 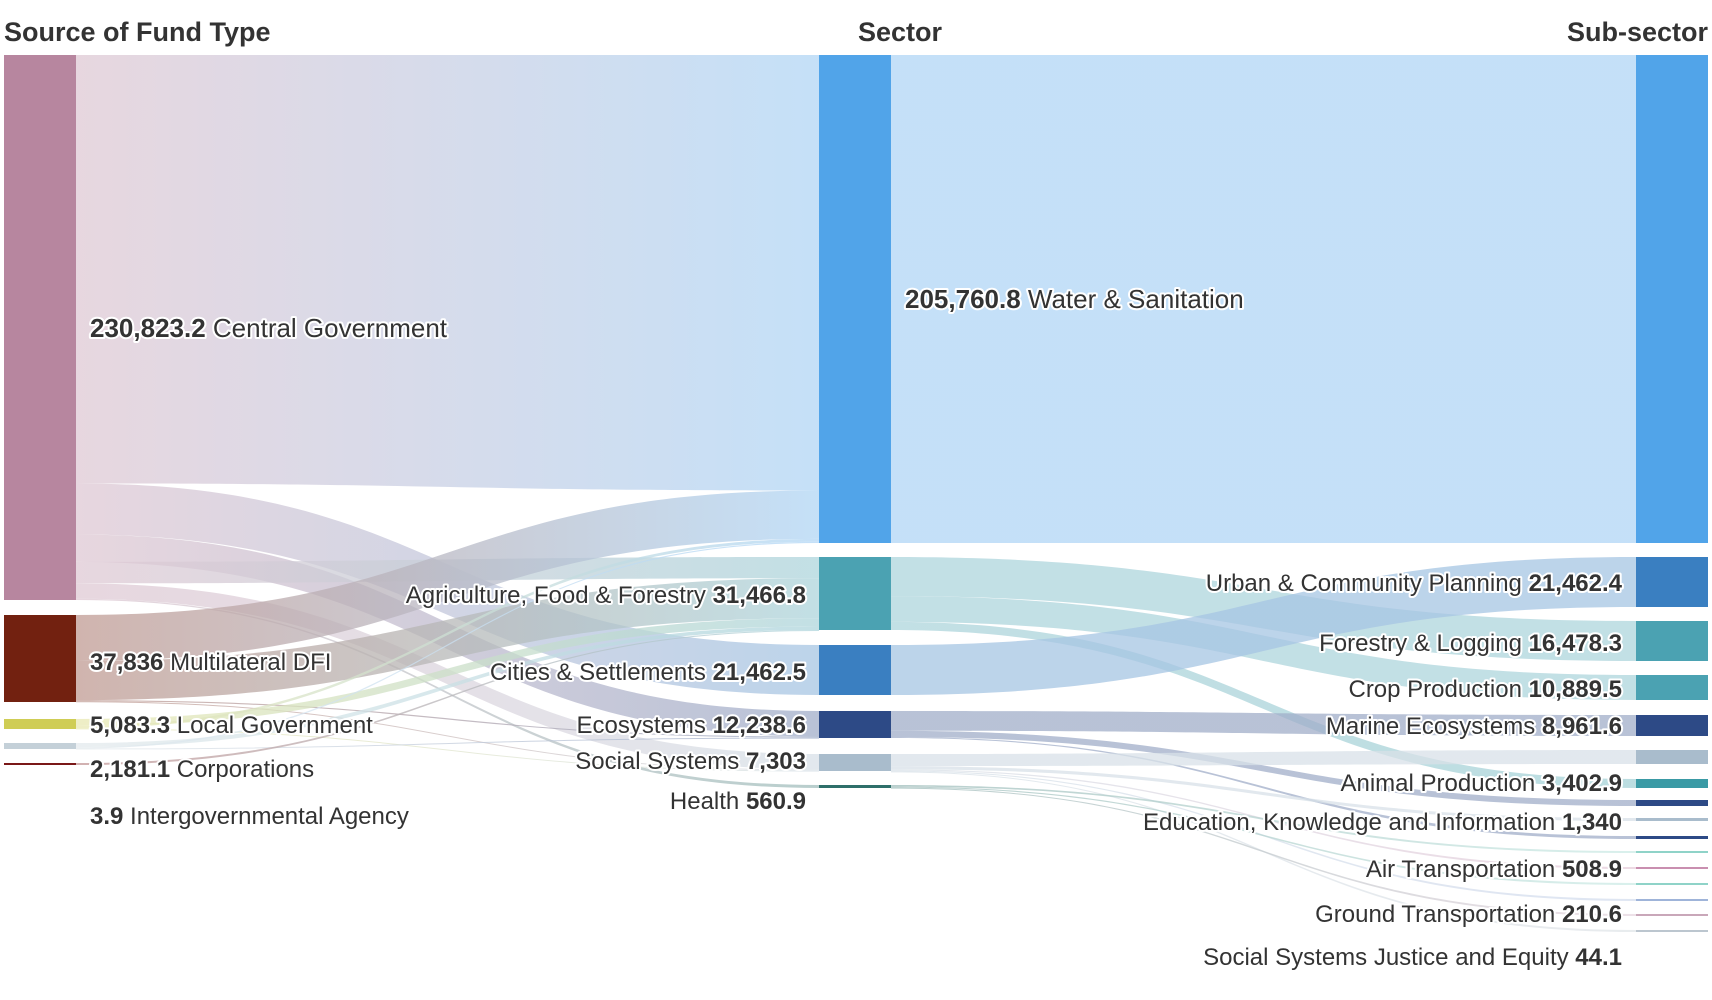 I want to click on label-value-gt: 210.6, so click(x=1592, y=914).